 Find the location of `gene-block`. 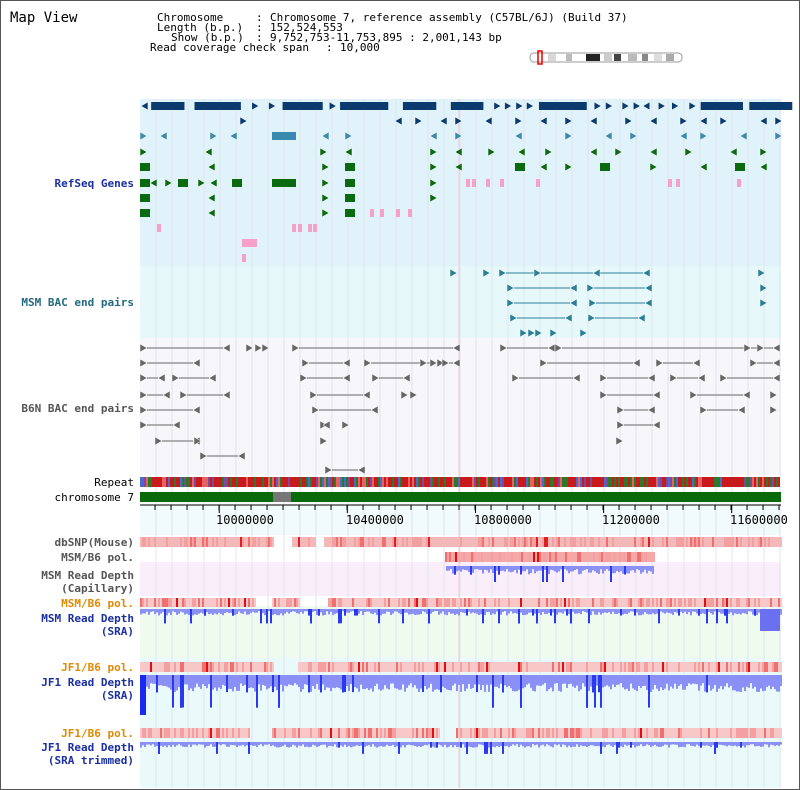

gene-block is located at coordinates (302, 106).